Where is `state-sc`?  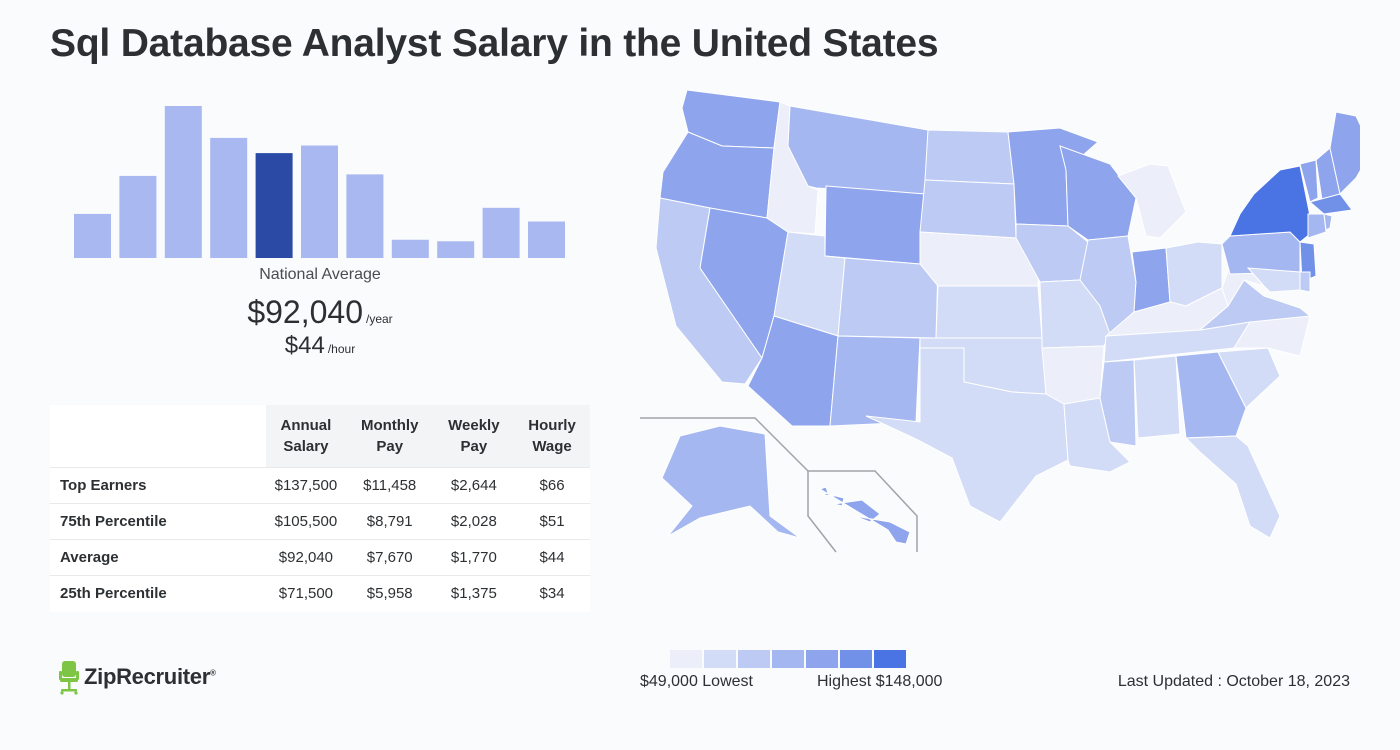
state-sc is located at coordinates (1249, 378).